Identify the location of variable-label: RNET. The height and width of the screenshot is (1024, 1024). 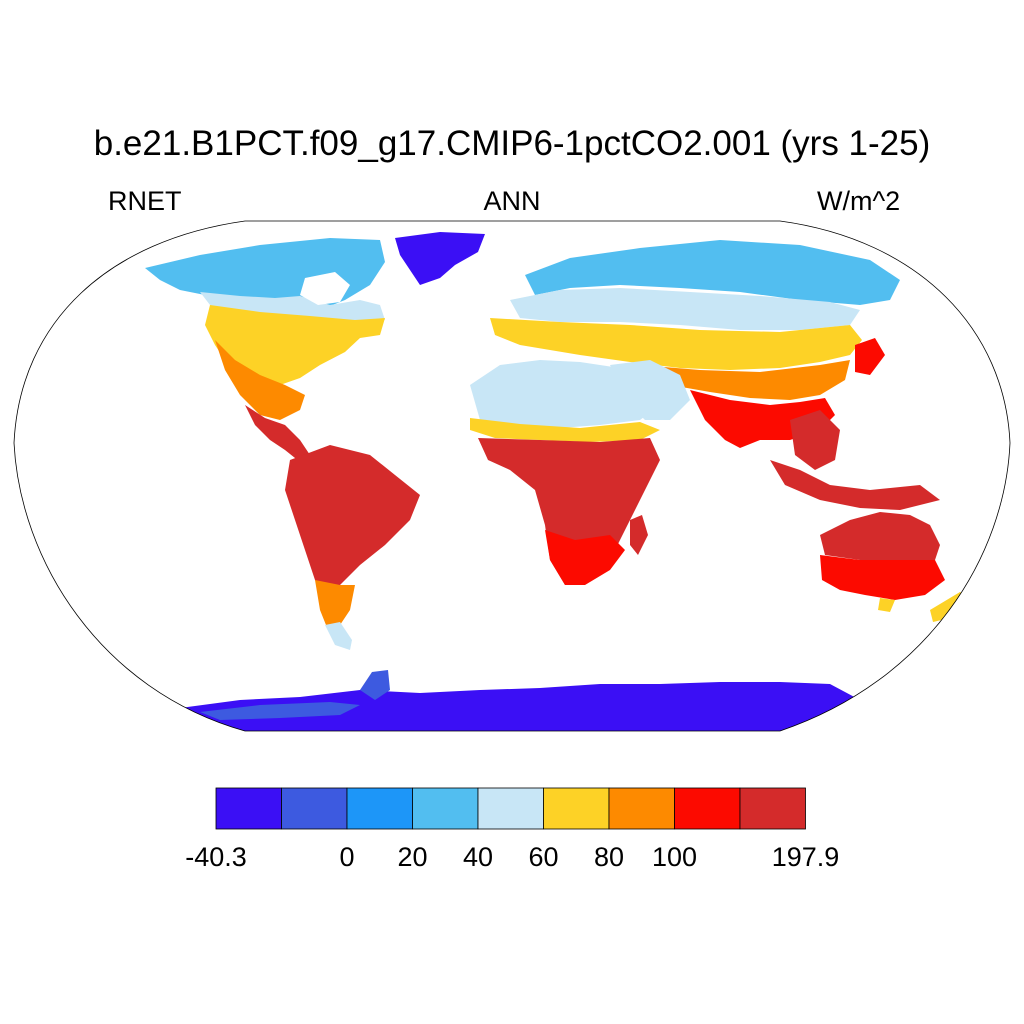
(145, 201).